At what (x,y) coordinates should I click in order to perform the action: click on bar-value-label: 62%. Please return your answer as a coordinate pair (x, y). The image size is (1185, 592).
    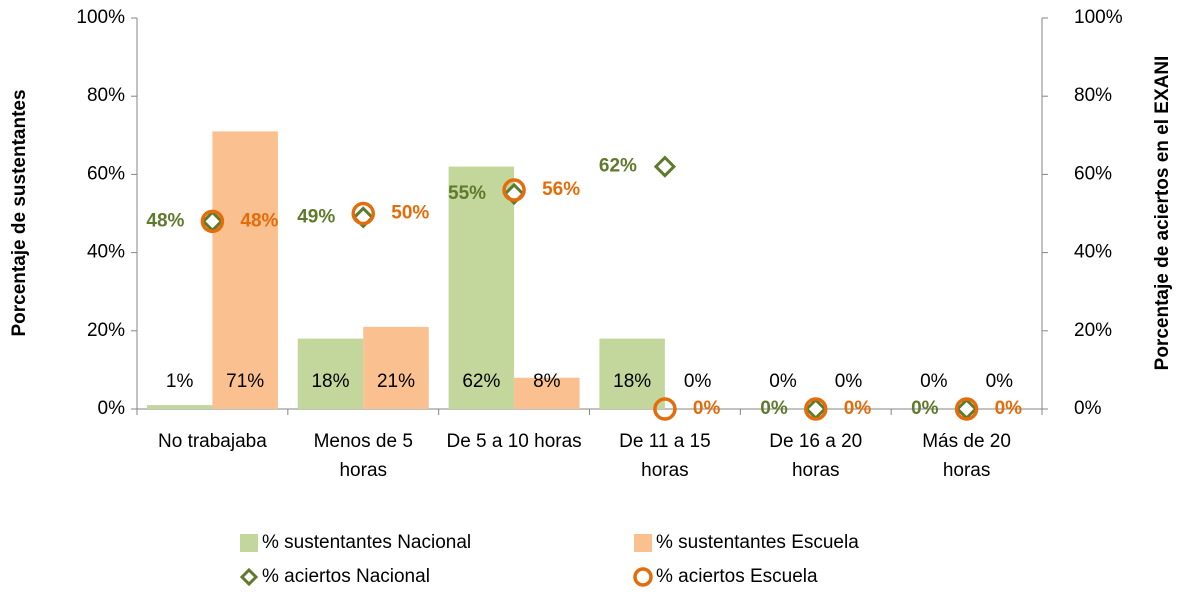
    Looking at the image, I should click on (481, 381).